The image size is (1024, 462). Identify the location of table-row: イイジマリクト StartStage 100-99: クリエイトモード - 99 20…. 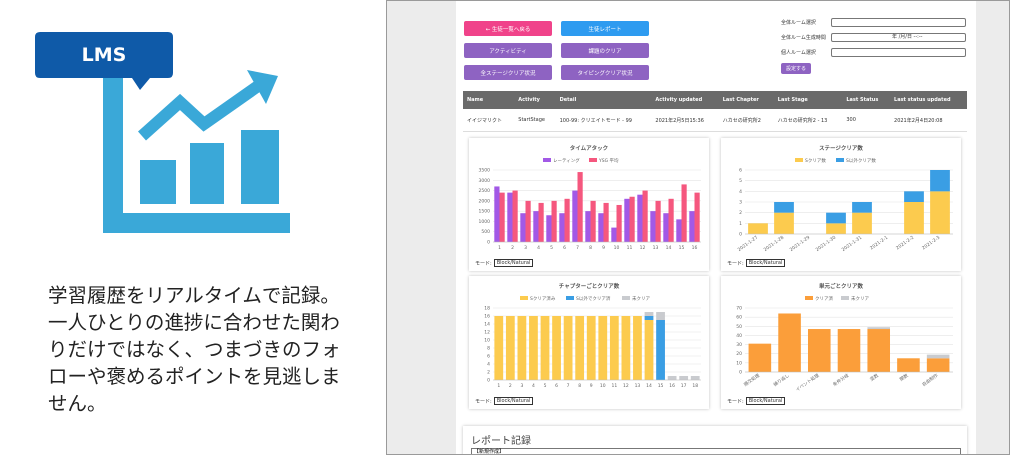
(715, 120).